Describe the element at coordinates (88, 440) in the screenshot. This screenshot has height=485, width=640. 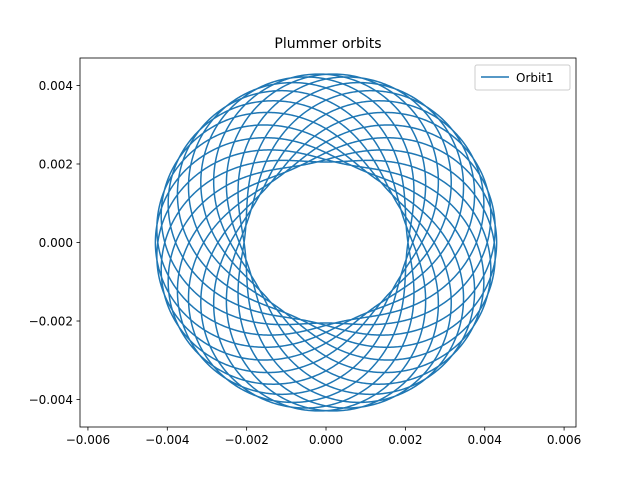
I see `x-tick-label: −0.006` at that location.